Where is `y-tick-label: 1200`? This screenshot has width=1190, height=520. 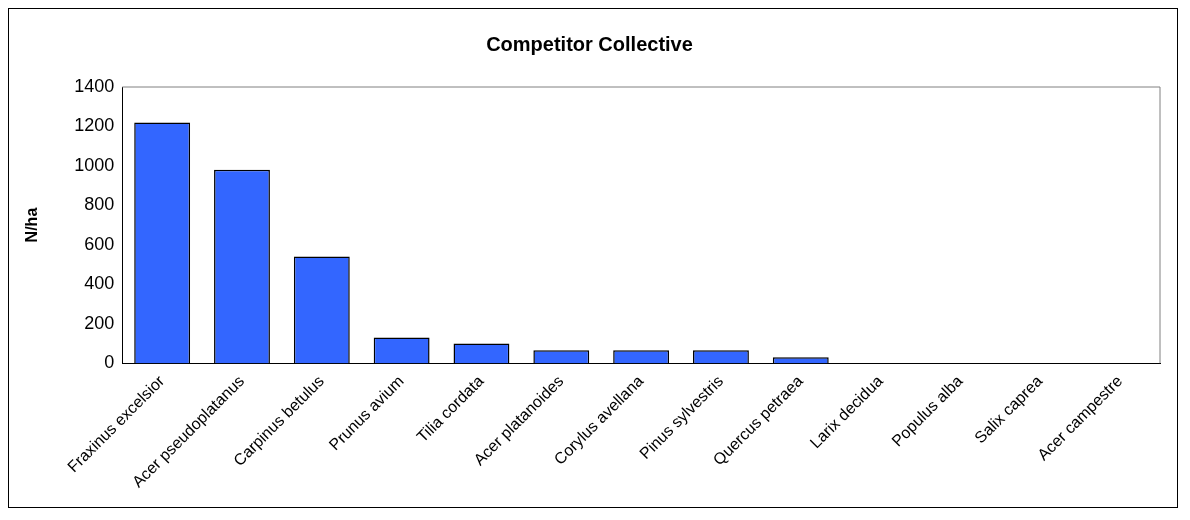 y-tick-label: 1200 is located at coordinates (94, 125).